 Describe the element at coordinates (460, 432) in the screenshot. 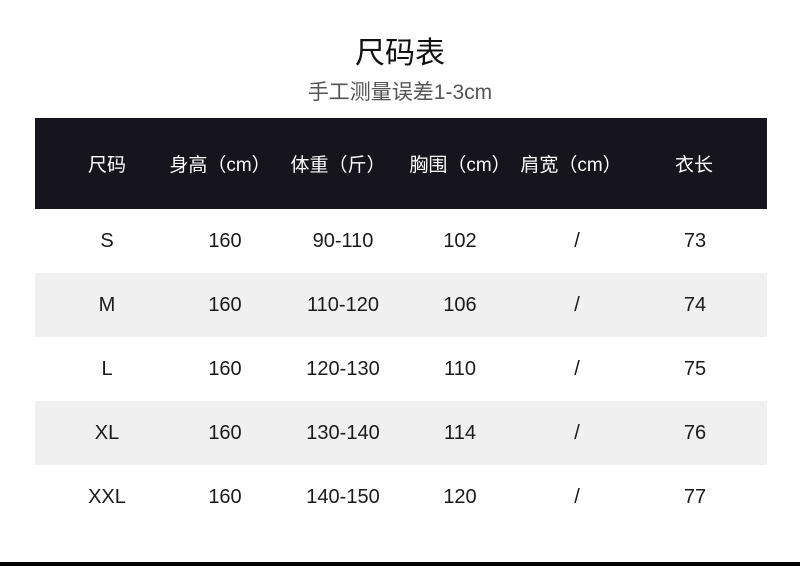

I see `table-cell: 114` at that location.